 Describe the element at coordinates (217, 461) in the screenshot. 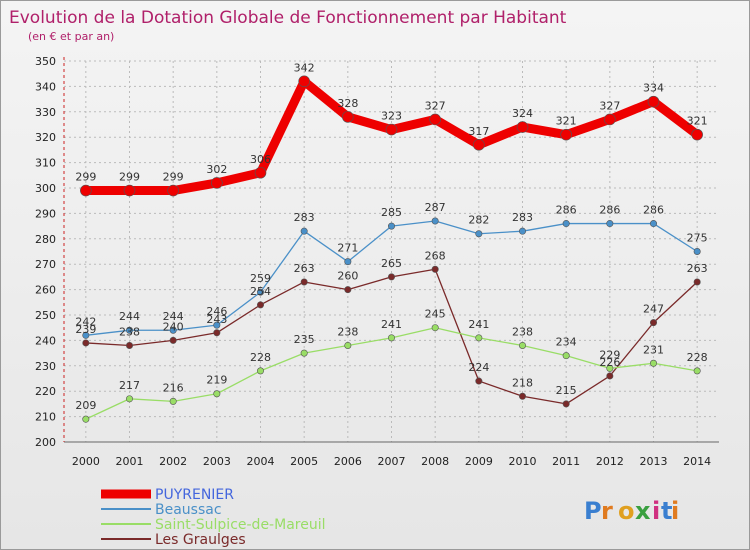

I see `x-tick-label: 2003` at that location.